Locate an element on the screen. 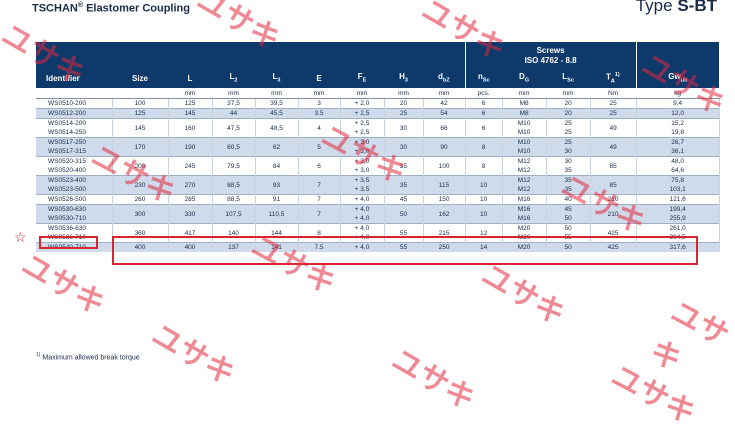 This screenshot has height=433, width=735. cell-size: 170 is located at coordinates (140, 147).